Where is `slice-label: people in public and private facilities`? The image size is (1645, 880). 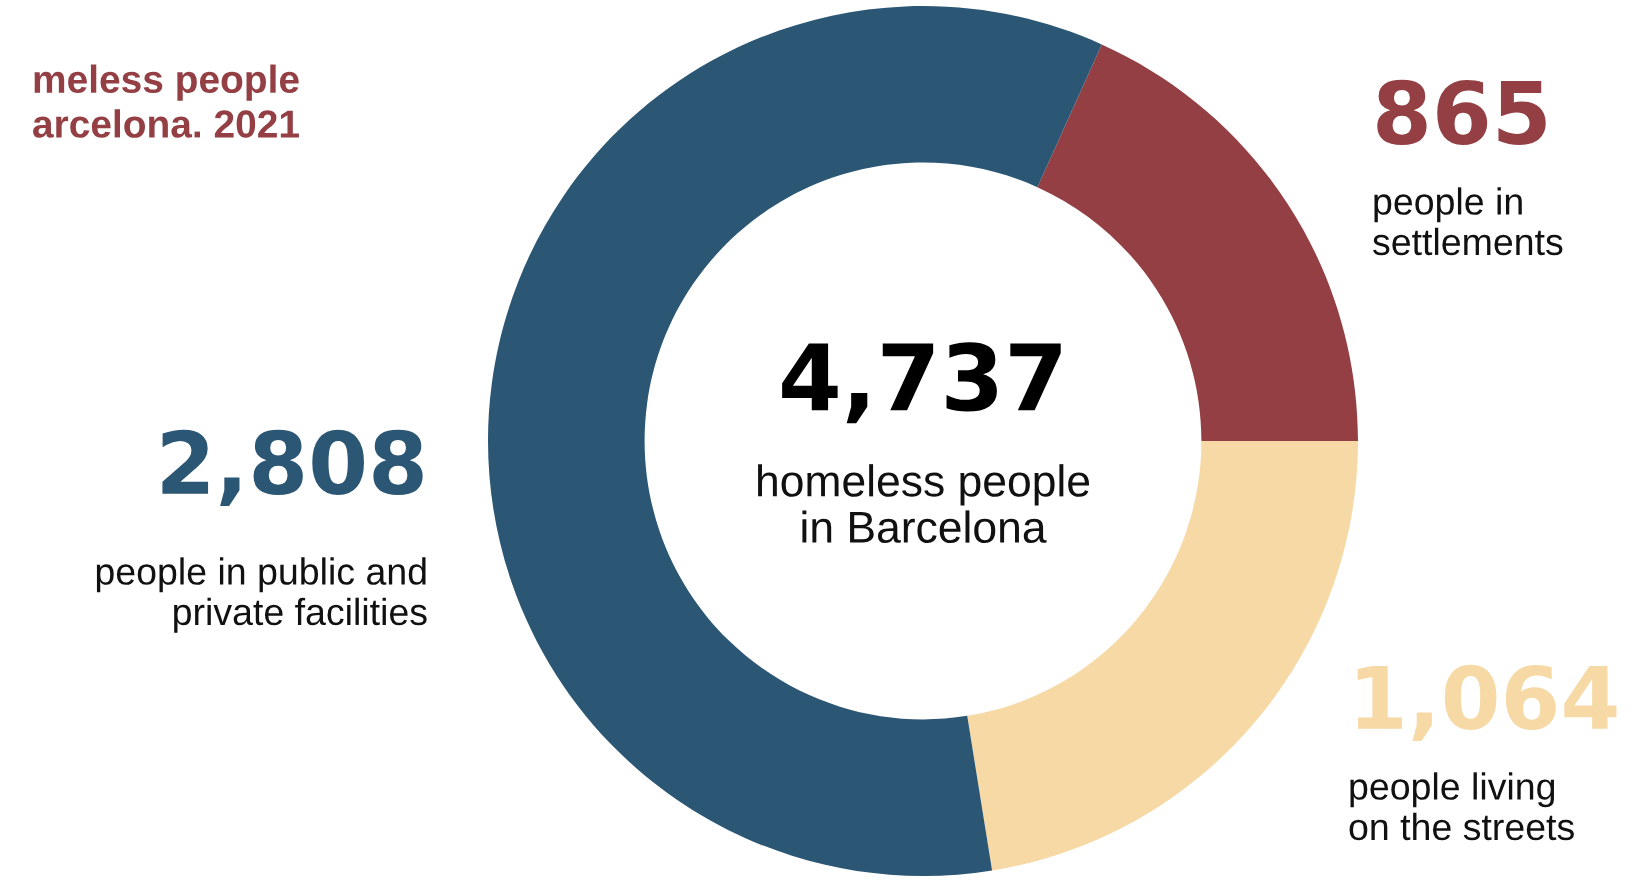 slice-label: people in public and private facilities is located at coordinates (261, 595).